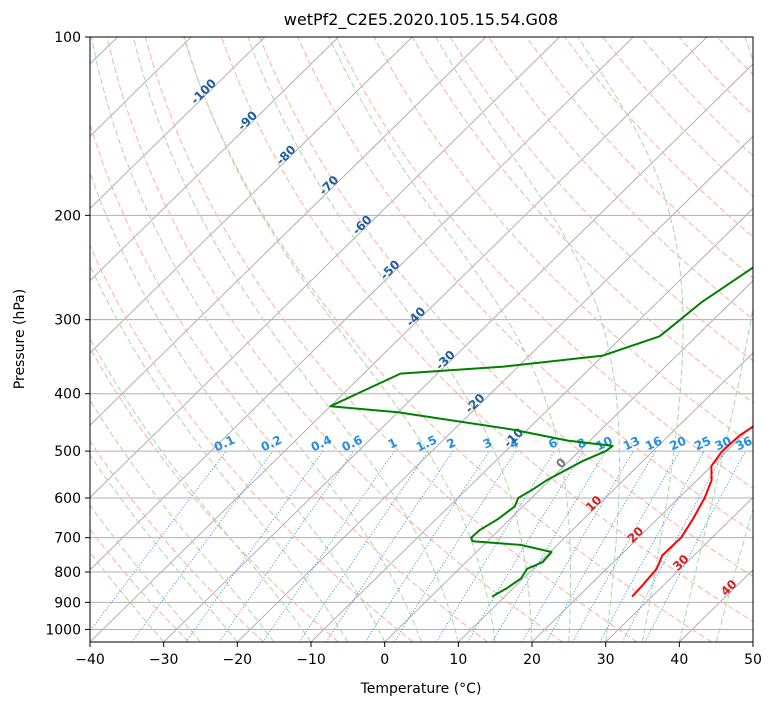 The width and height of the screenshot is (775, 708). Describe the element at coordinates (67, 216) in the screenshot. I see `y-tick-label: 200` at that location.